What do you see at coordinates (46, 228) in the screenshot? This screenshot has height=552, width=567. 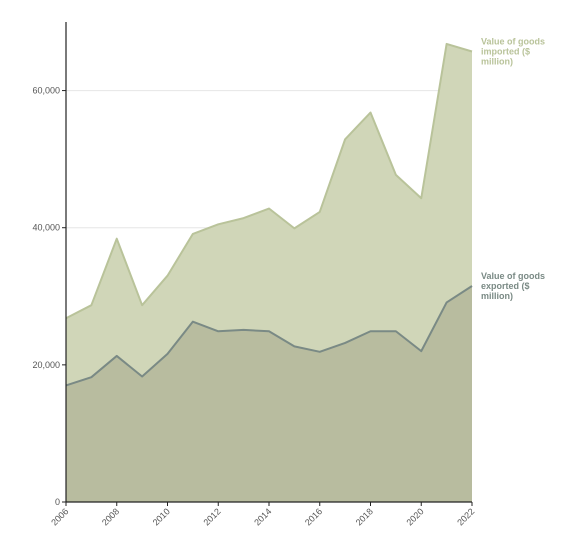 I see `y-tick-label: 40,000` at bounding box center [46, 228].